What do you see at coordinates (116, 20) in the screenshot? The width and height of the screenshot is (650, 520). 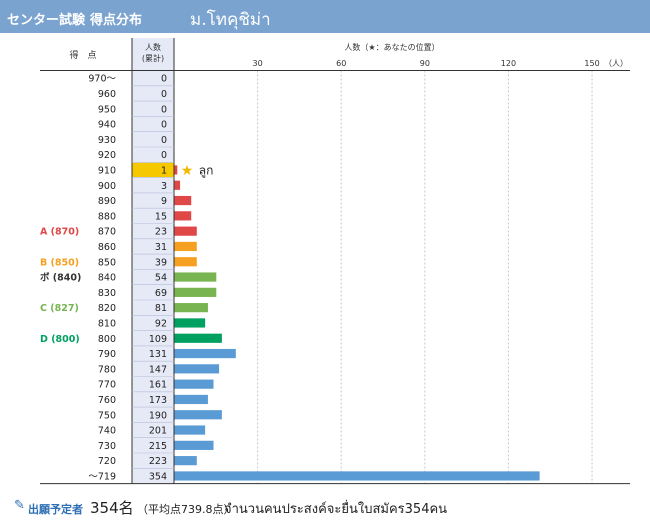 I see `distribution-title: 得点分布` at bounding box center [116, 20].